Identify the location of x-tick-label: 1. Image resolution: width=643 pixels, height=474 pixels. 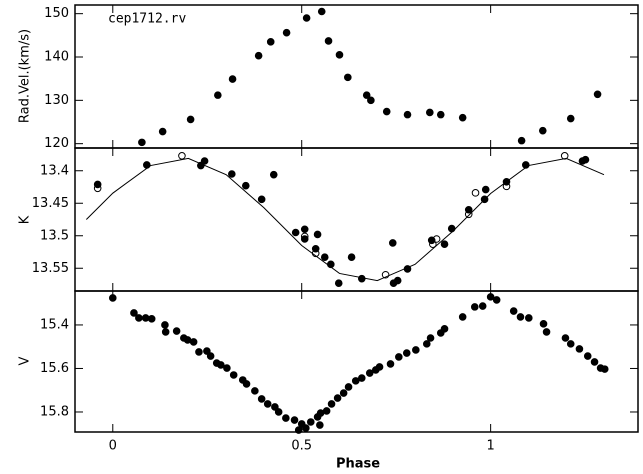
(490, 446).